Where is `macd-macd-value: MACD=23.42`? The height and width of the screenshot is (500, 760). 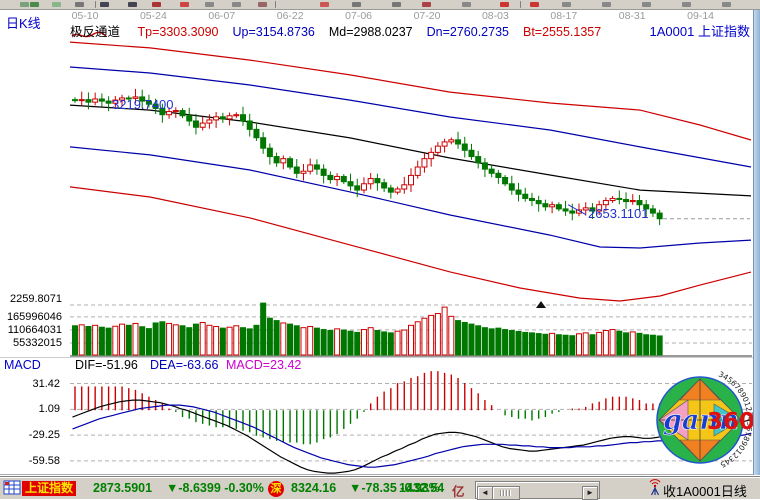 macd-macd-value: MACD=23.42 is located at coordinates (264, 365).